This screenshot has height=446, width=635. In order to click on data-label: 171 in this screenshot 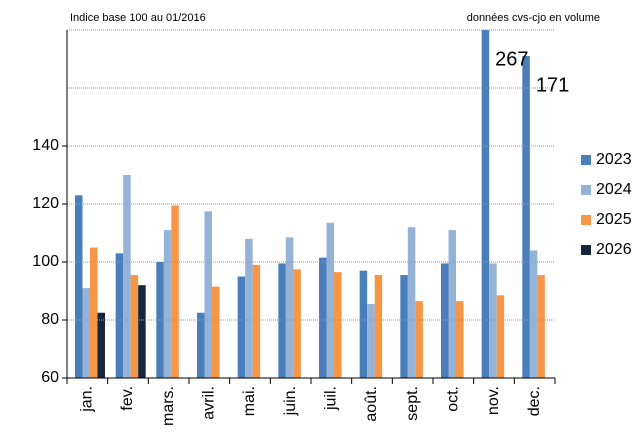, I will do `click(552, 85)`.